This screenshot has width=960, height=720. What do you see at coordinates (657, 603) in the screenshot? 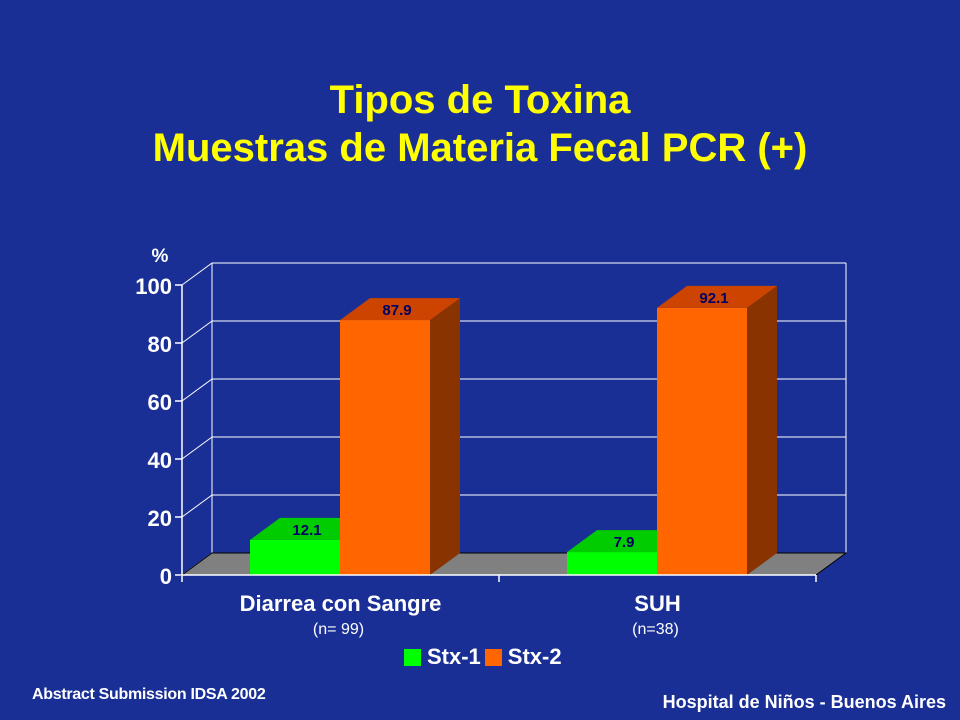
I see `category-label-1: SUH` at bounding box center [657, 603].